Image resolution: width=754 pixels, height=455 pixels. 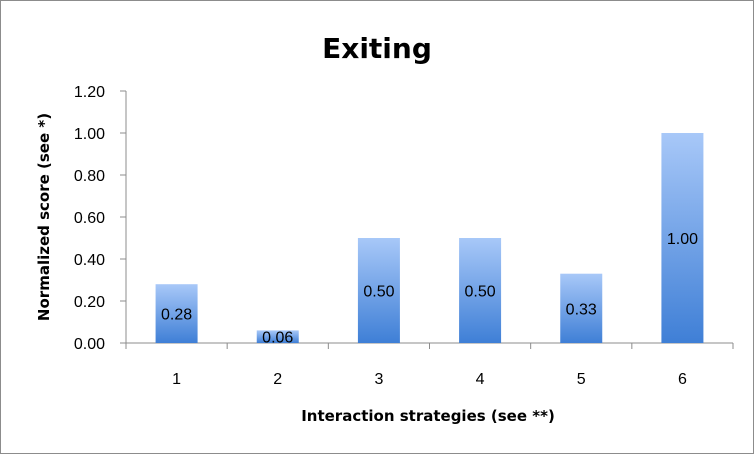 I want to click on data-label-2: 0.06, so click(x=277, y=338).